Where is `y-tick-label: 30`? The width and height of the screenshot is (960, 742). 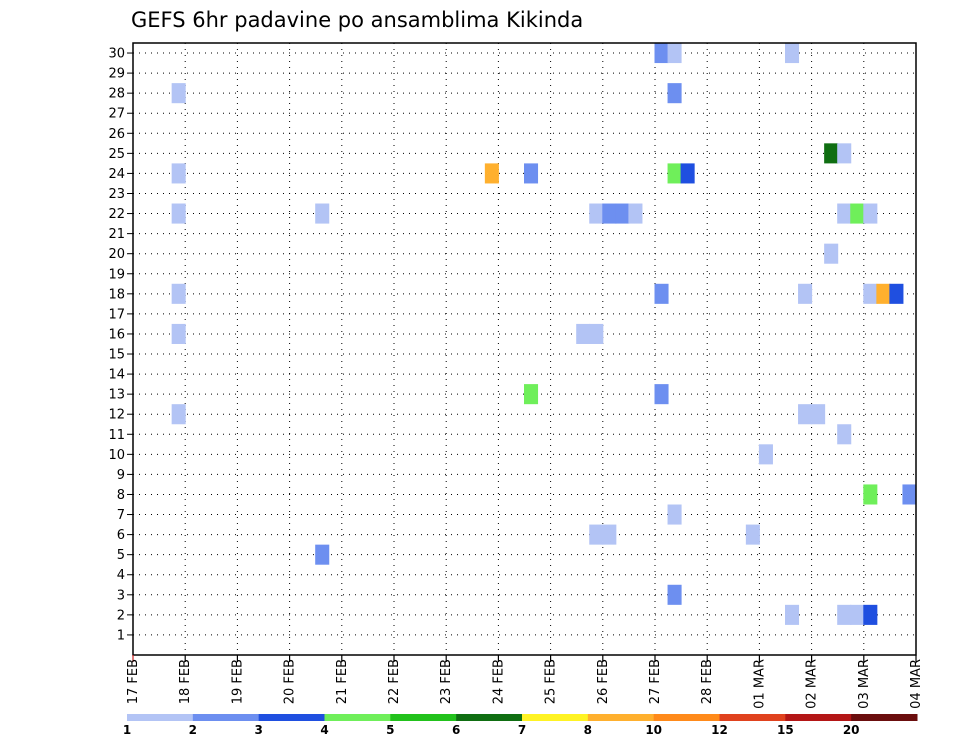
y-tick-label: 30 is located at coordinates (116, 54).